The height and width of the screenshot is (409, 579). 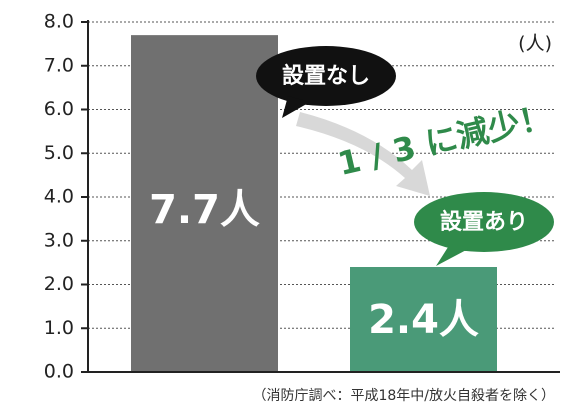 I want to click on unit-label: (人), so click(x=535, y=44).